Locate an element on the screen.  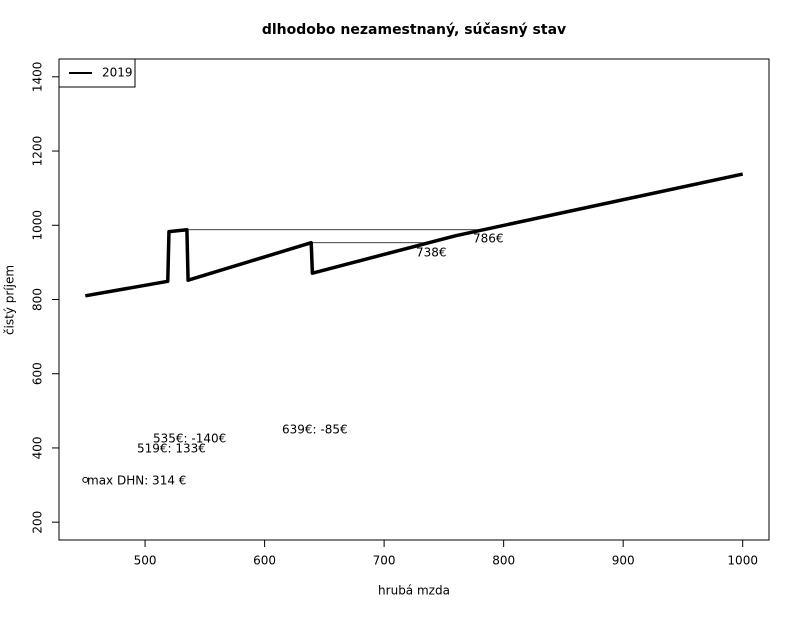
annotation: max DHN: 314 € is located at coordinates (136, 481).